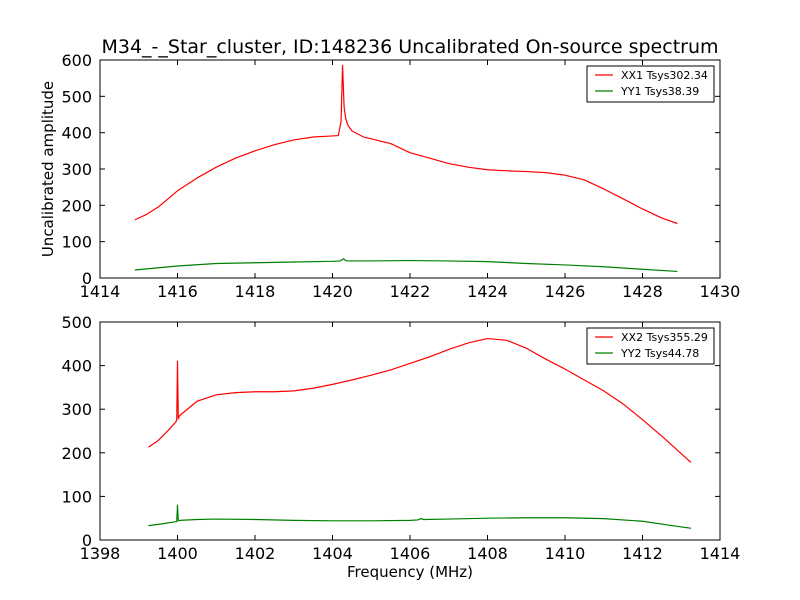 The height and width of the screenshot is (600, 800). What do you see at coordinates (487, 291) in the screenshot?
I see `x-tick-label: 1424` at bounding box center [487, 291].